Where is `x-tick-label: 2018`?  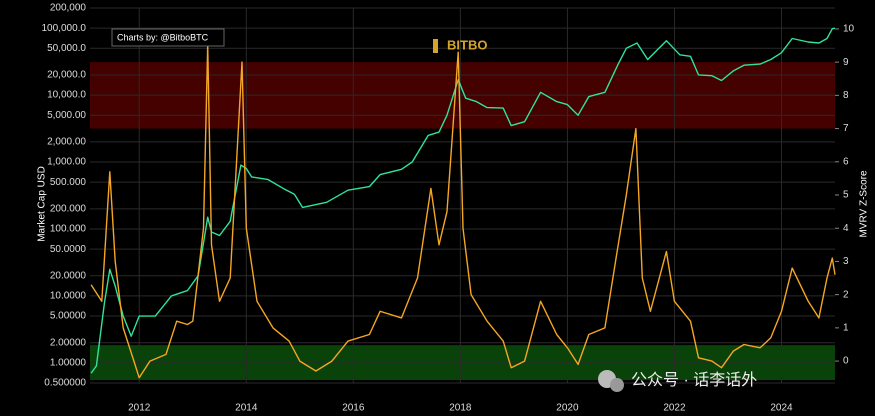 x-tick-label: 2018 is located at coordinates (460, 408).